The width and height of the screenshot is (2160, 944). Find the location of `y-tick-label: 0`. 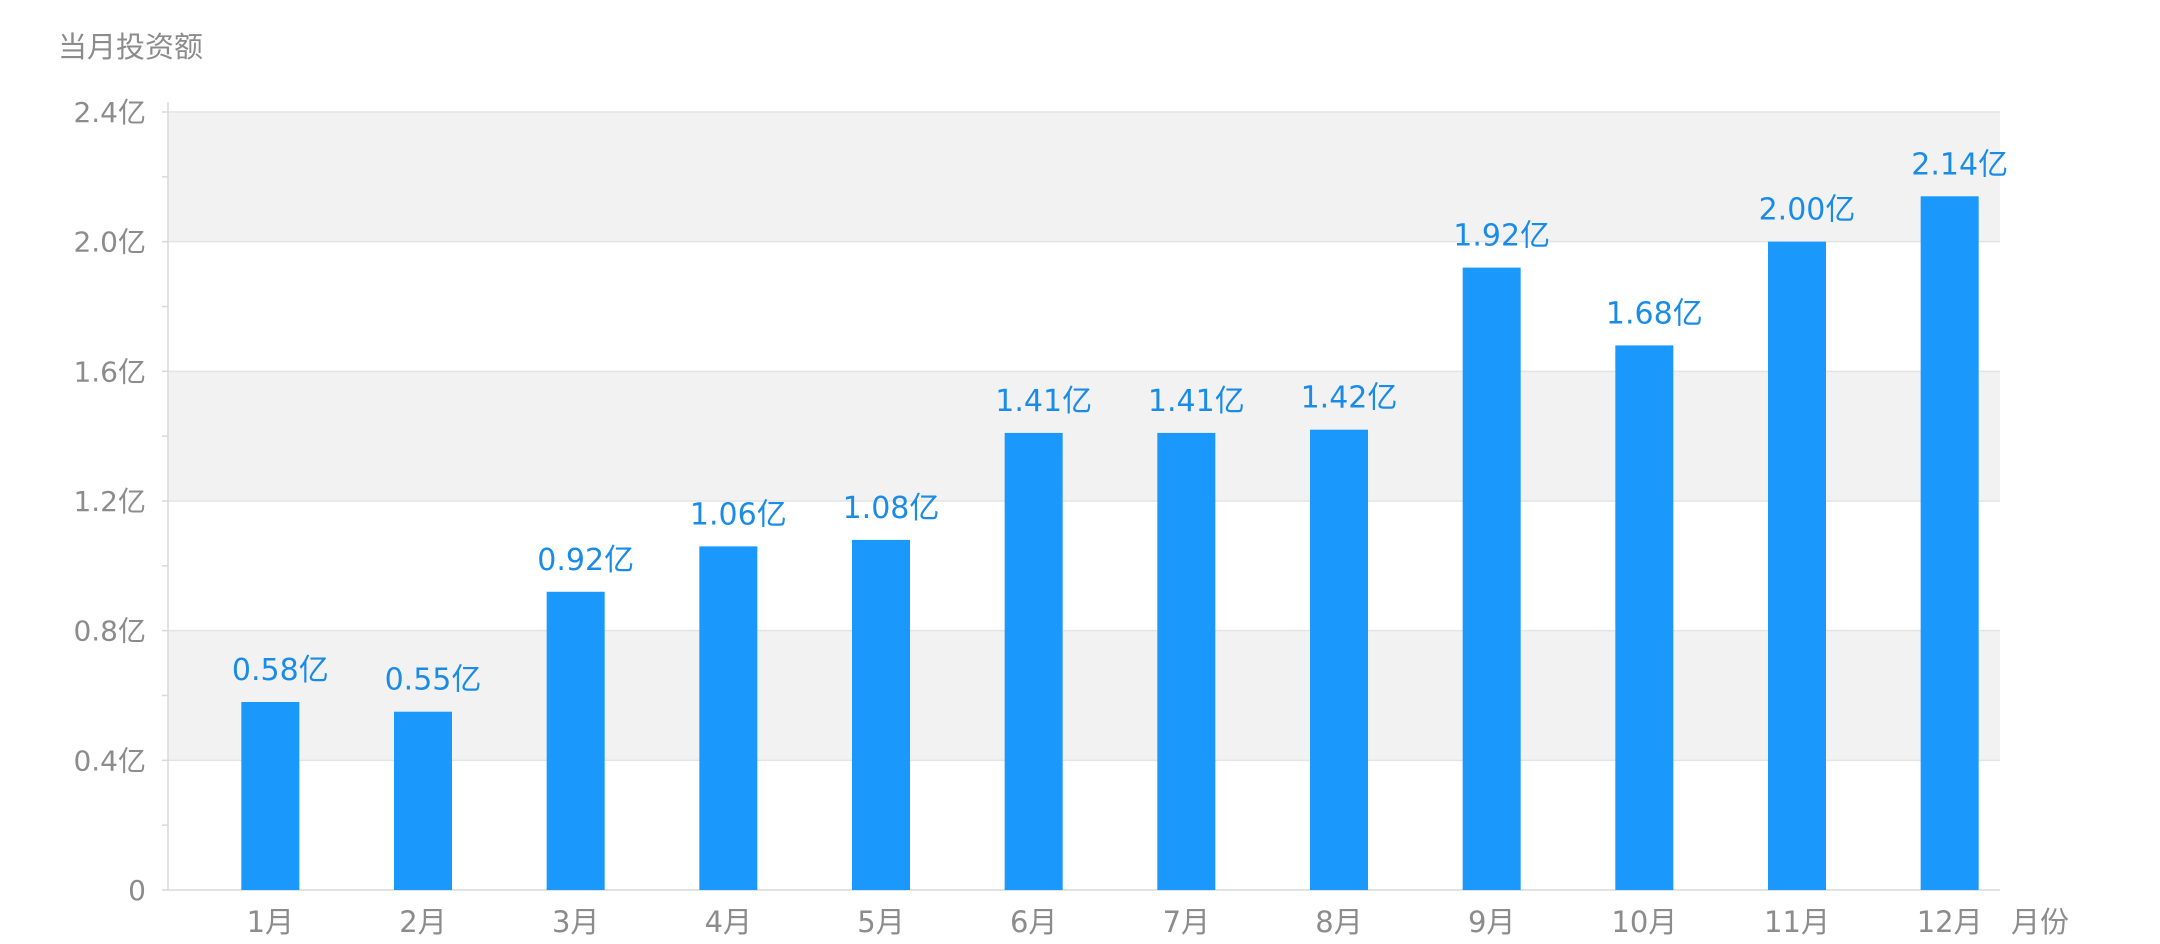

y-tick-label: 0 is located at coordinates (137, 890).